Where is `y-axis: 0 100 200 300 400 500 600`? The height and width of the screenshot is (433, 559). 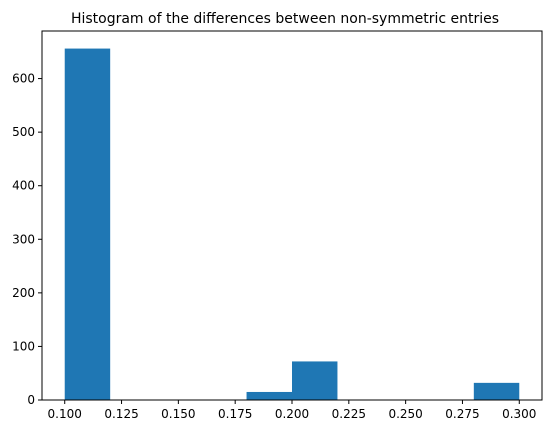 y-axis: 0 100 200 300 400 500 600 is located at coordinates (27, 239).